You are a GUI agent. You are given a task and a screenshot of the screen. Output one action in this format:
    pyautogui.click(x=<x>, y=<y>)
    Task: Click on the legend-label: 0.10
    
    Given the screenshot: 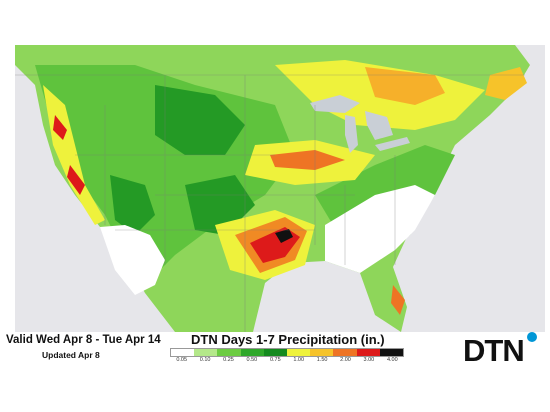 What is the action you would take?
    pyautogui.click(x=205, y=360)
    